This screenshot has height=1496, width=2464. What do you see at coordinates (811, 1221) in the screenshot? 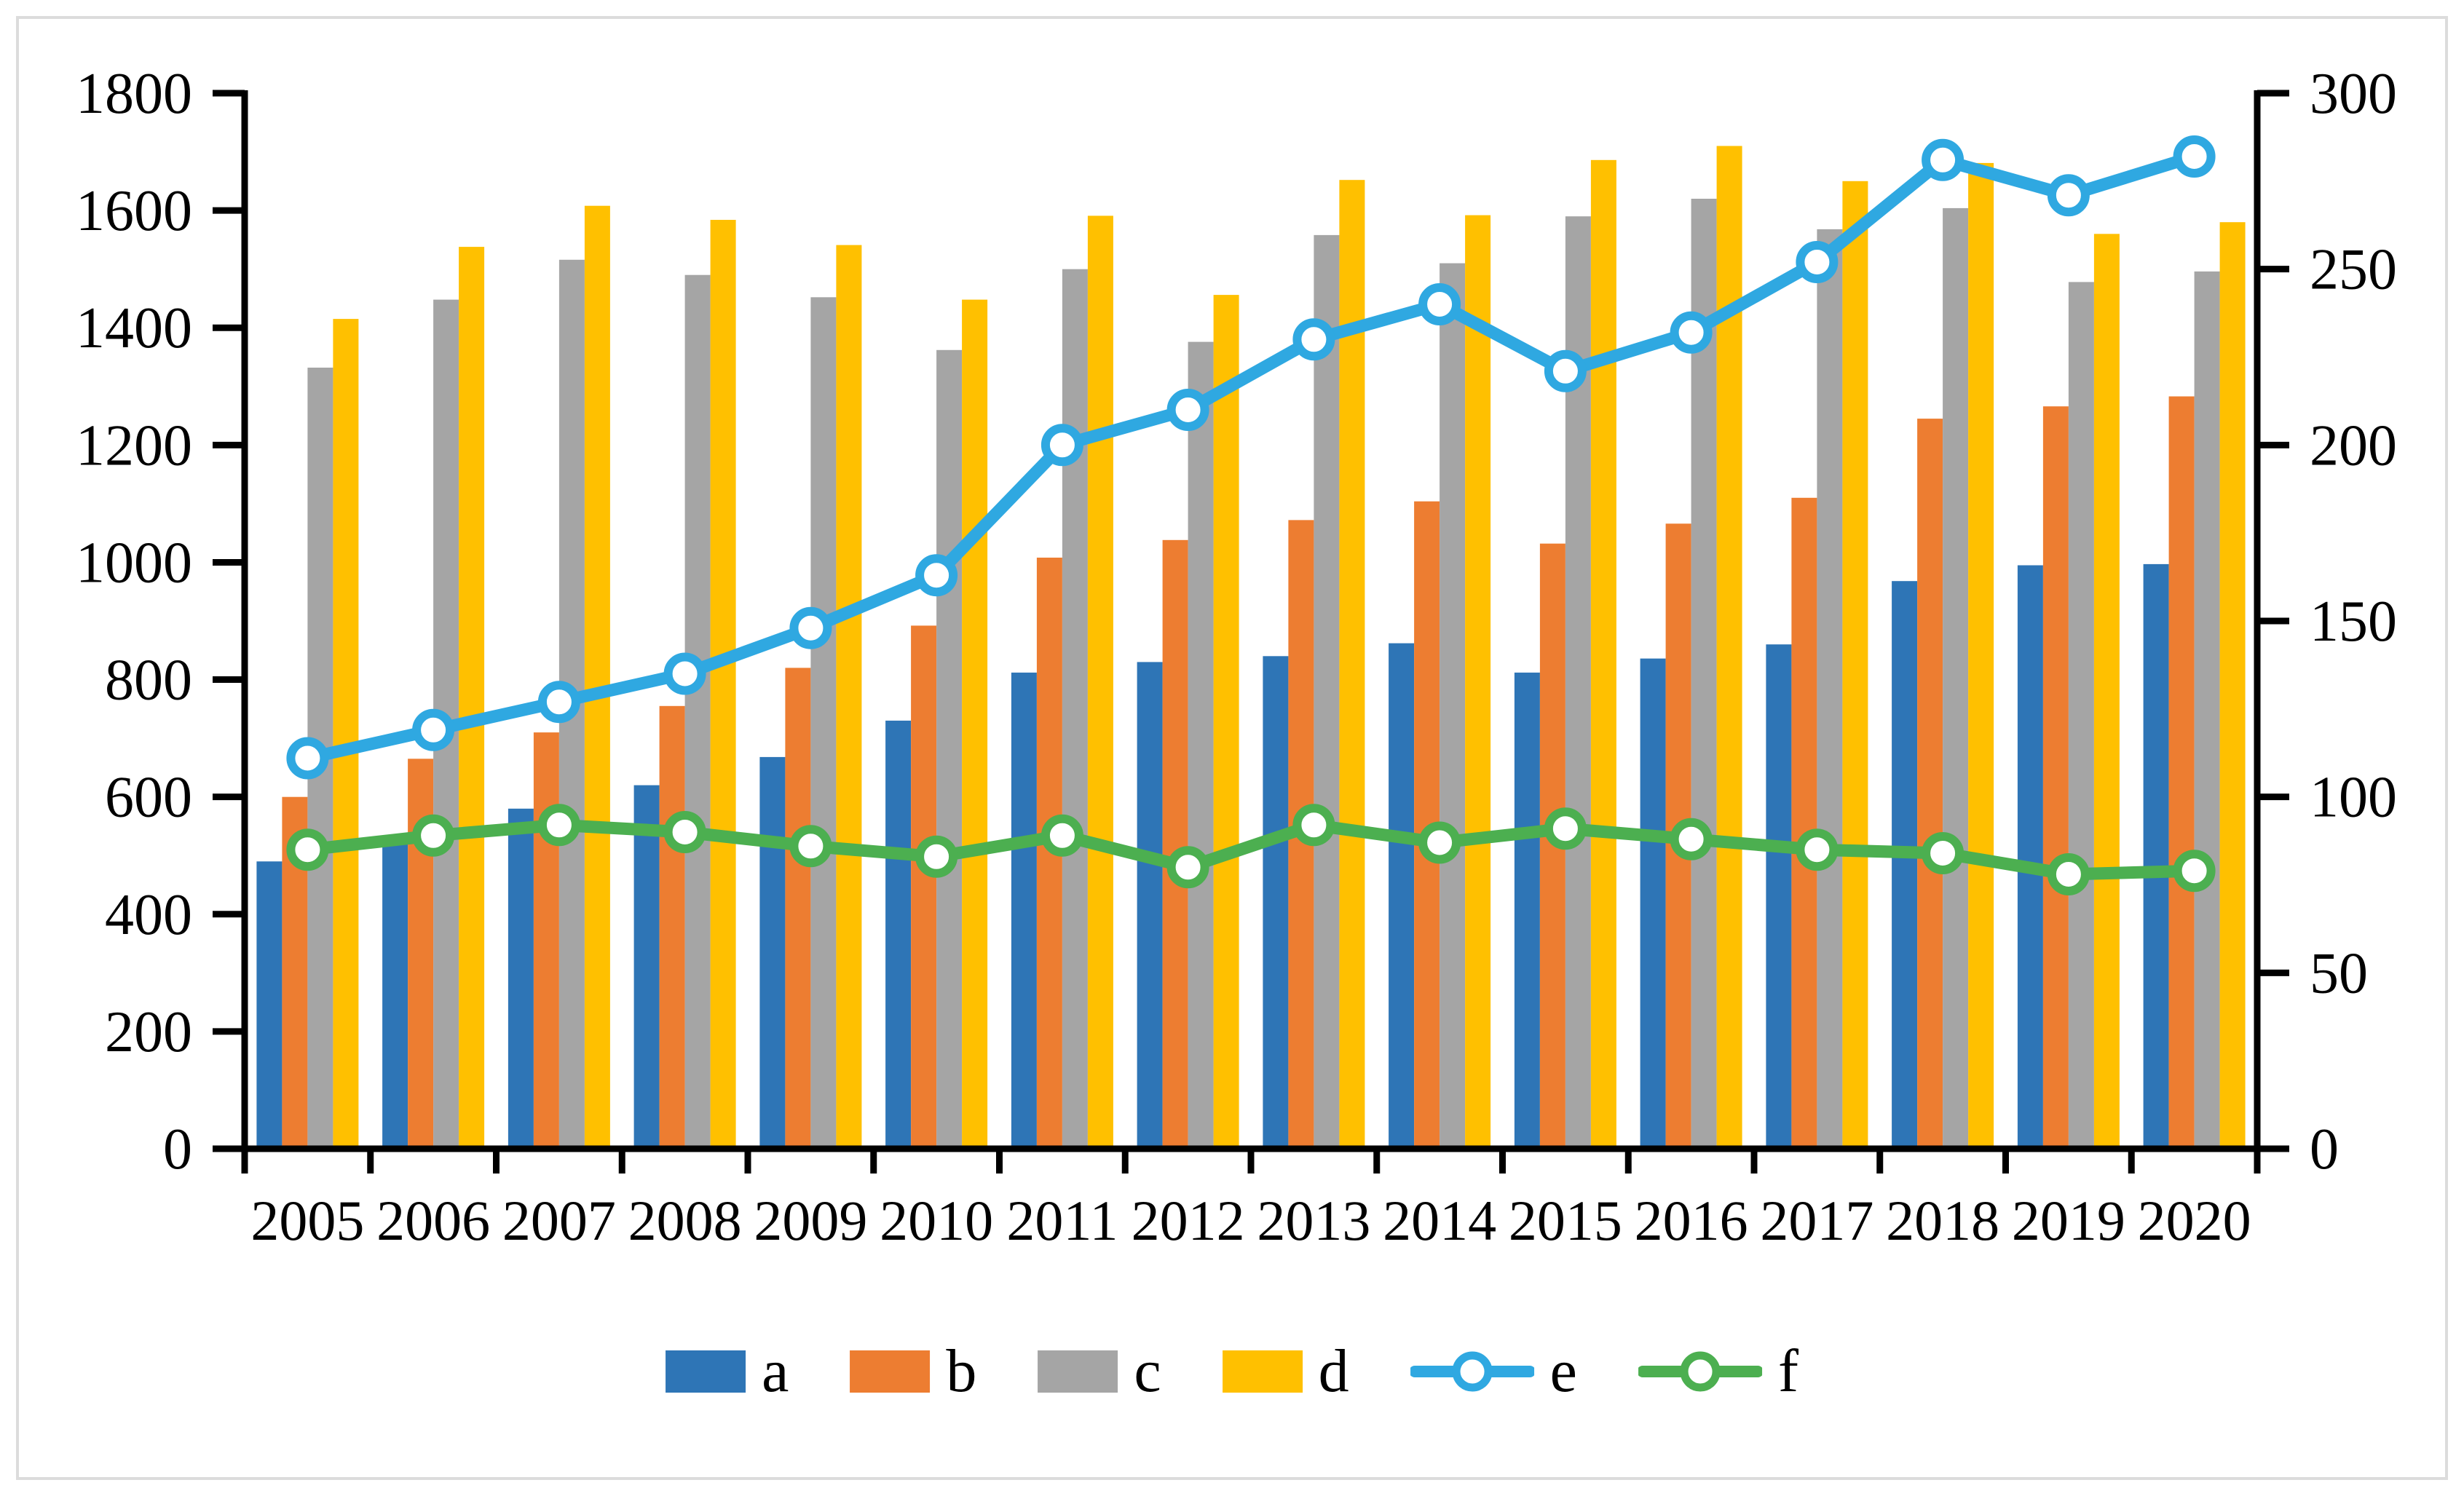
I see `x-axis-year-label: 2009` at bounding box center [811, 1221].